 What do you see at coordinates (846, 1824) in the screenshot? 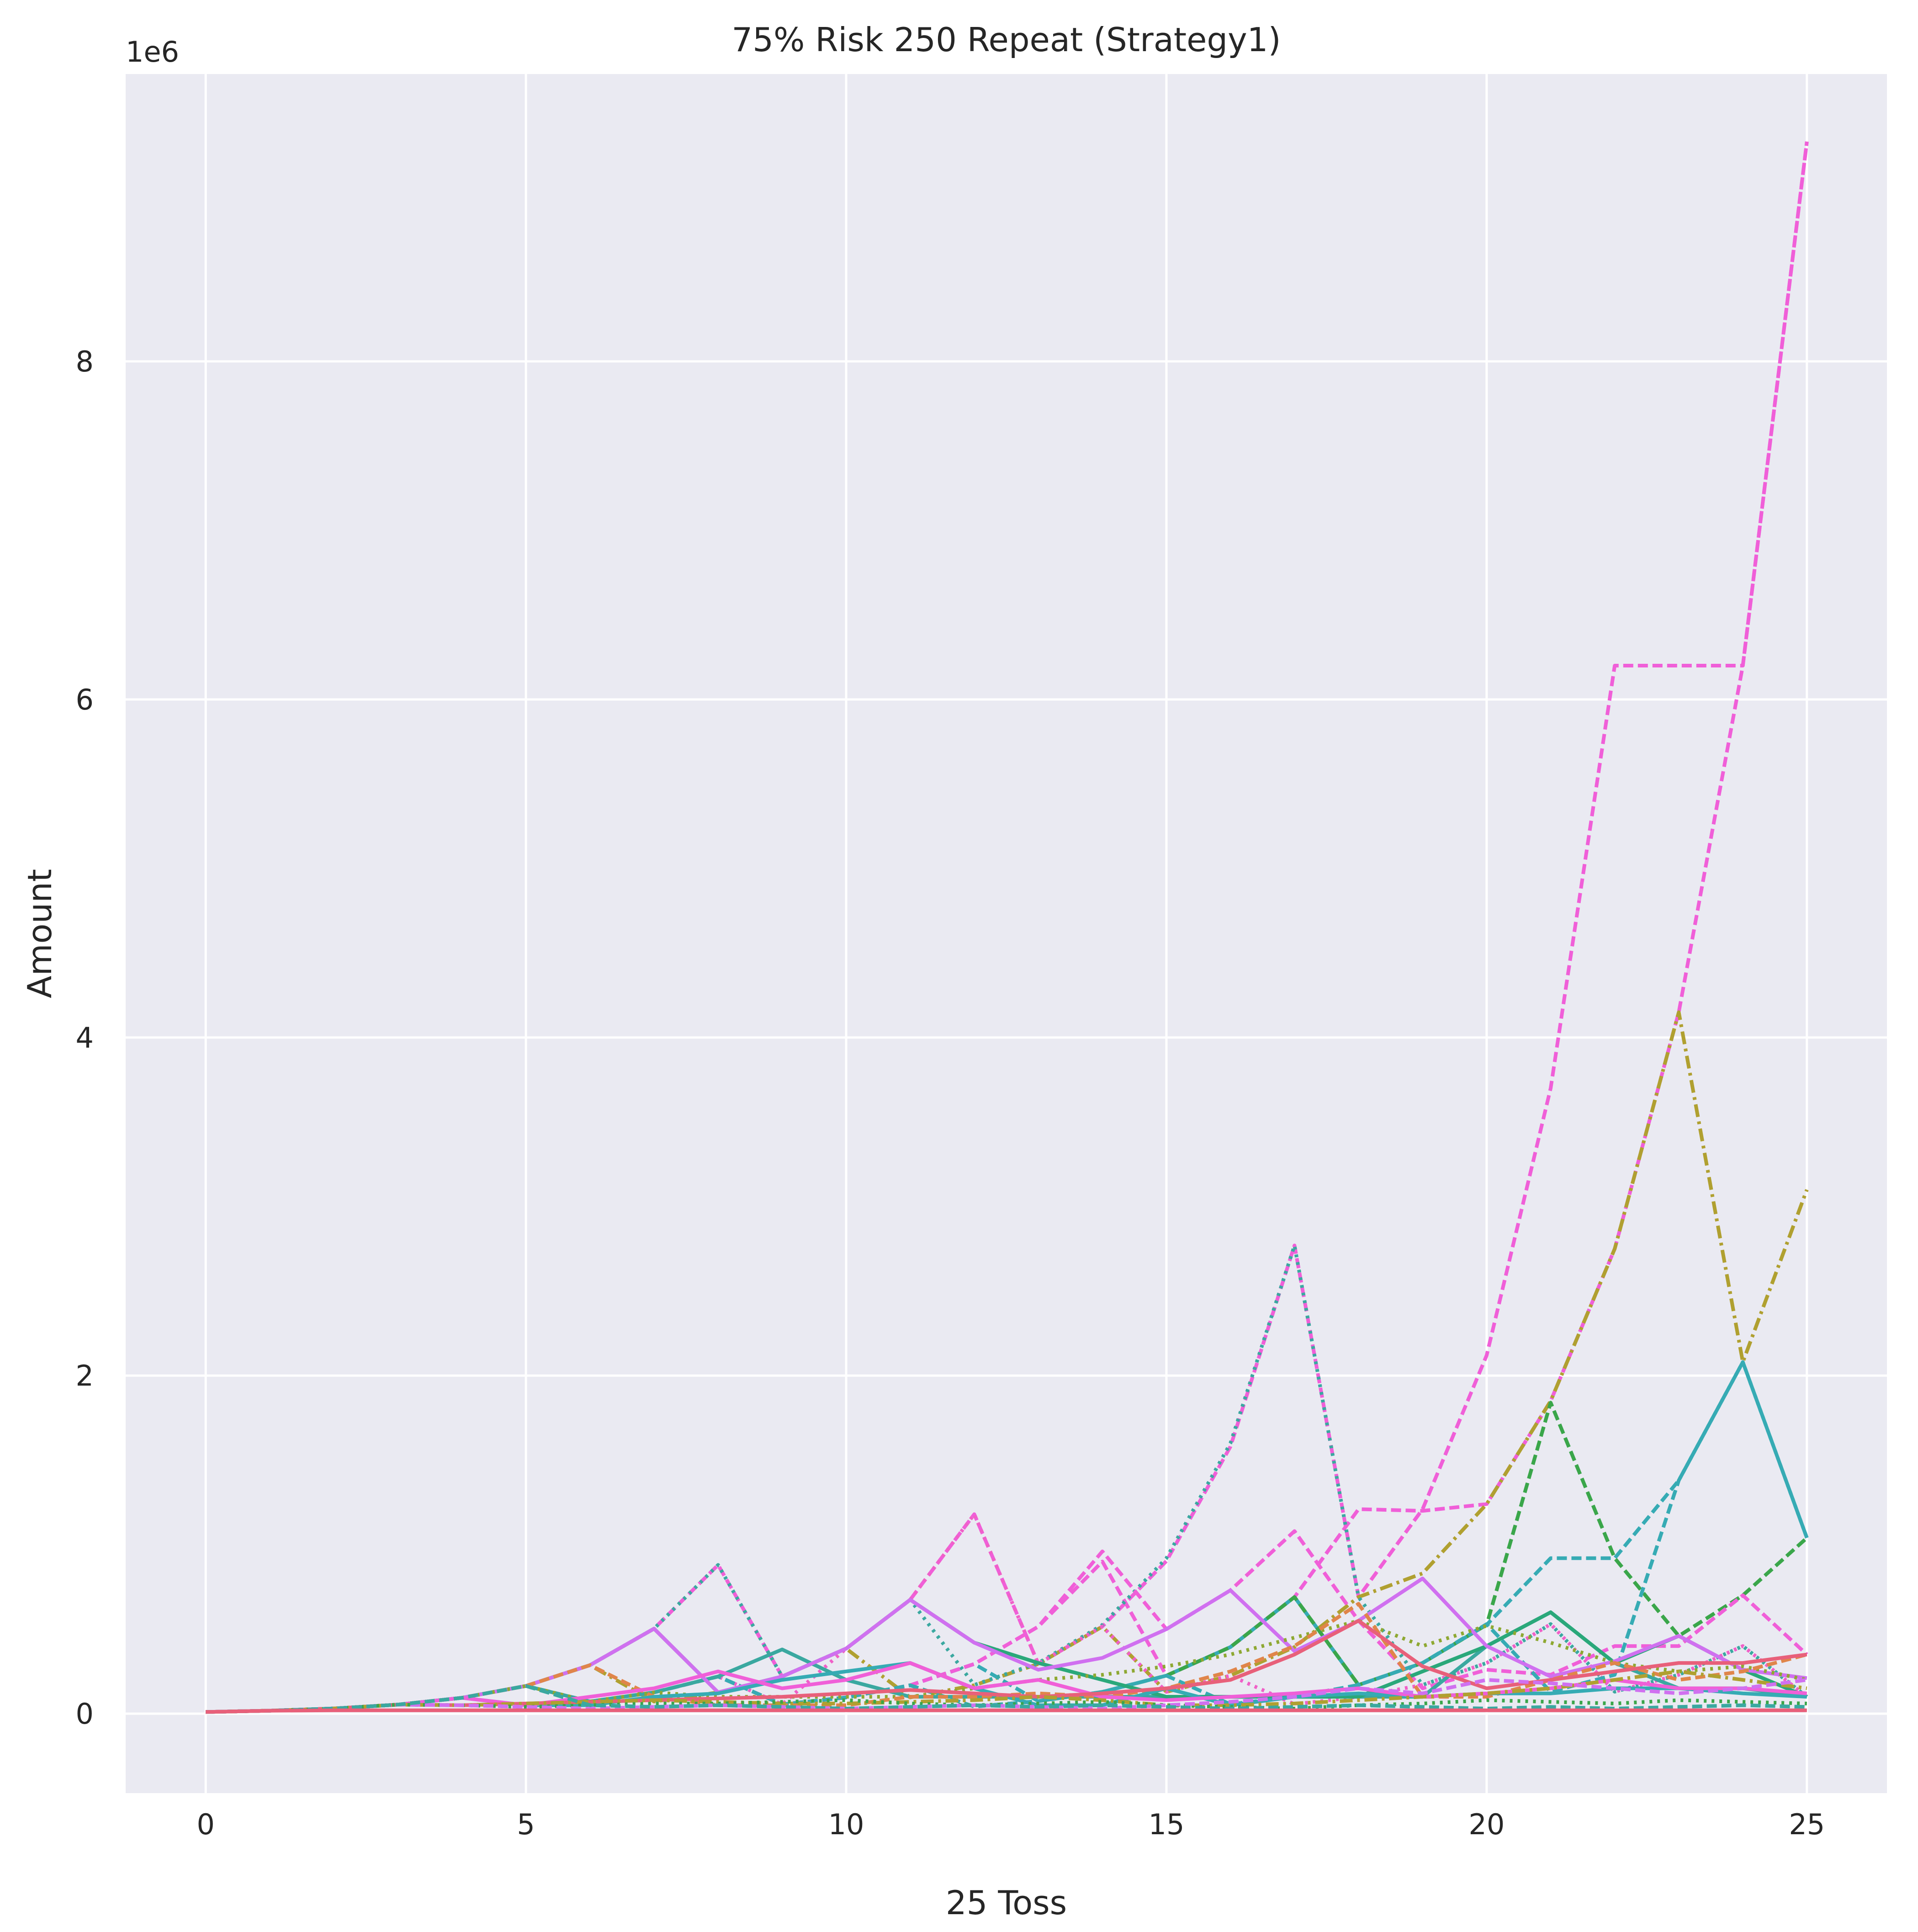
I see `x-tick-label: 10` at bounding box center [846, 1824].